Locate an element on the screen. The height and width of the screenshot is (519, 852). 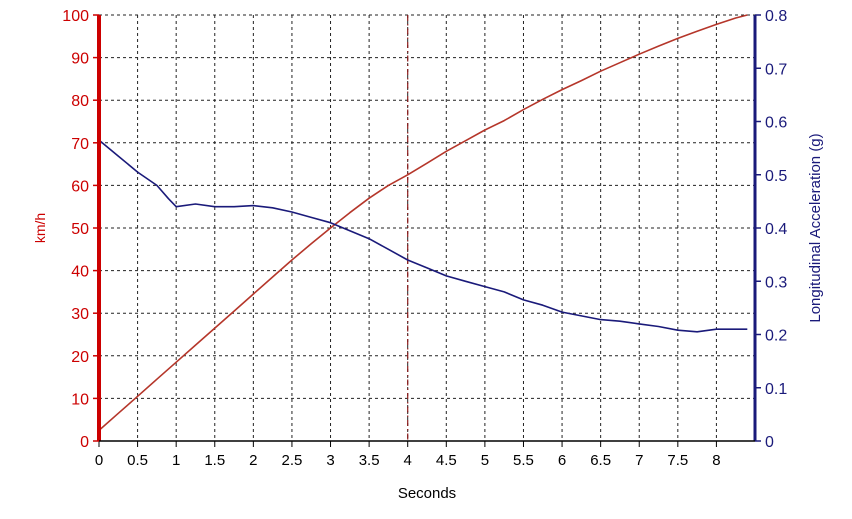
x-tick-label: 1 is located at coordinates (176, 460).